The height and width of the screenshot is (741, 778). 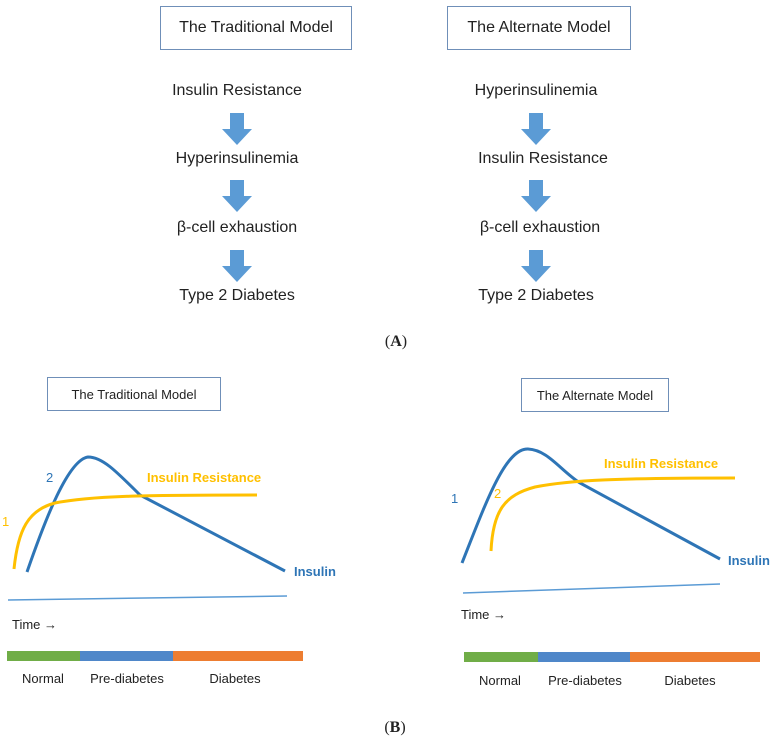 I want to click on traditional-model-title-a: The Traditional Model, so click(x=256, y=27).